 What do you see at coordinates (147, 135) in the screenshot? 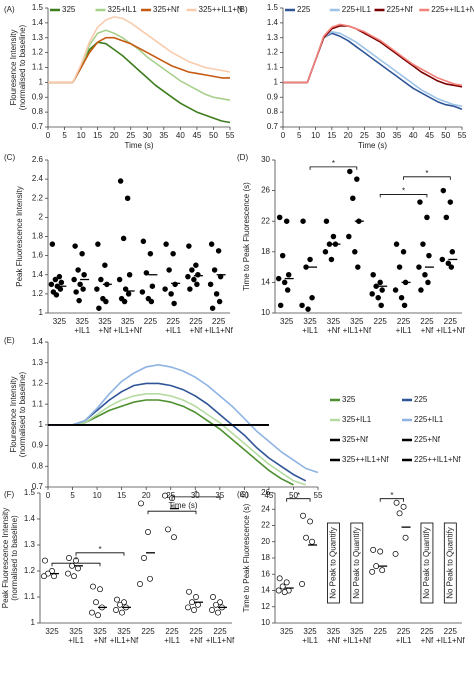
I see `x-tick-label: 30` at bounding box center [147, 135].